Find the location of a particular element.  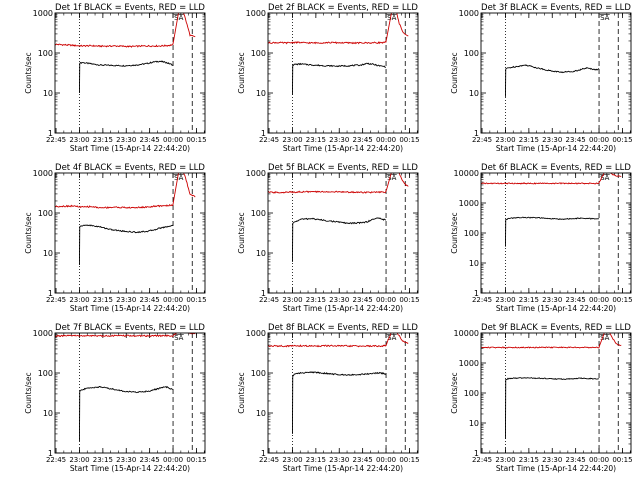

panel-title: Det 7f BLACK = Events, RED = LLD is located at coordinates (130, 328).